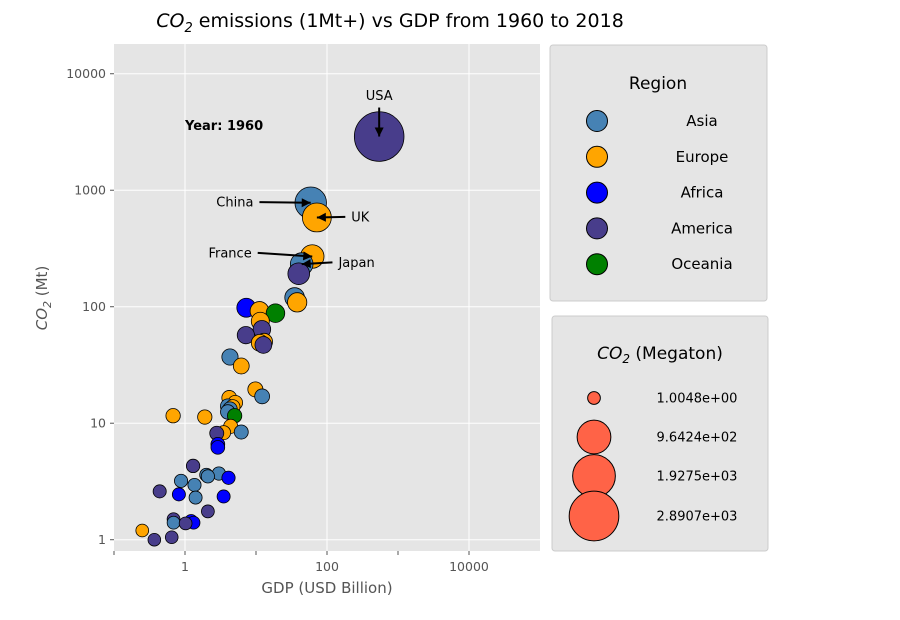 The image size is (900, 620). What do you see at coordinates (90, 190) in the screenshot?
I see `y-tick-label: 1000` at bounding box center [90, 190].